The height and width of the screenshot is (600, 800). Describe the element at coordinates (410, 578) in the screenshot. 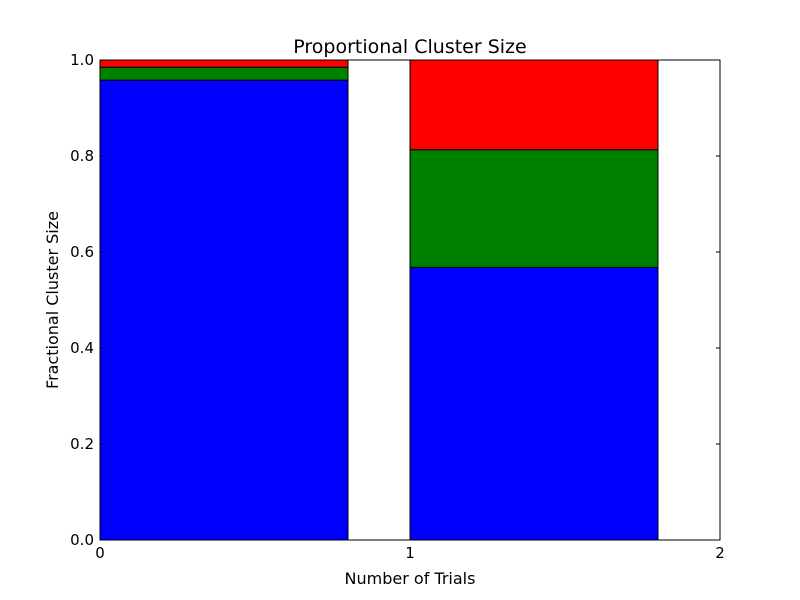

I see `x-axis-label: Number of Trials` at that location.